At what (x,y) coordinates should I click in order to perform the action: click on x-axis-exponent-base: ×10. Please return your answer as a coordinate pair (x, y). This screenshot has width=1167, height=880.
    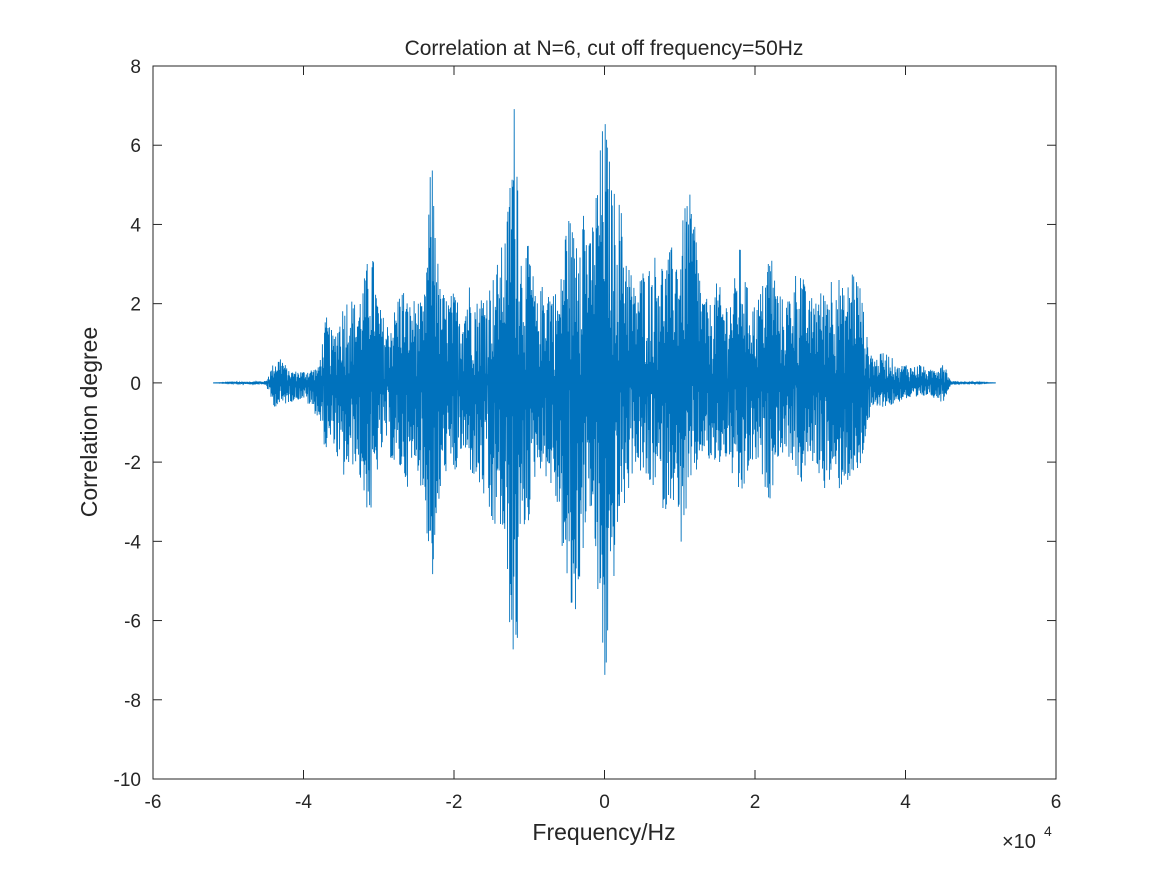
    Looking at the image, I should click on (1019, 842).